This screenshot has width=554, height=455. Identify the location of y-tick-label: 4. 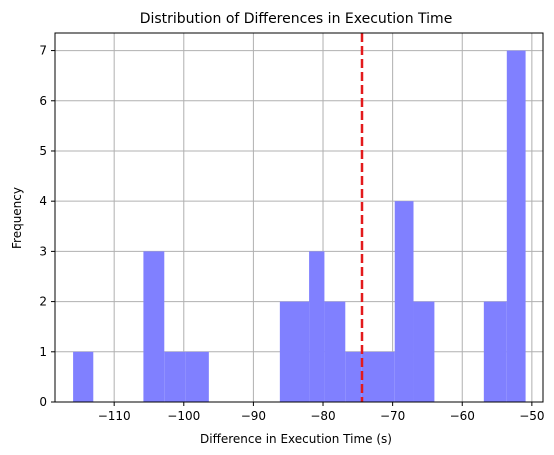
(43, 201).